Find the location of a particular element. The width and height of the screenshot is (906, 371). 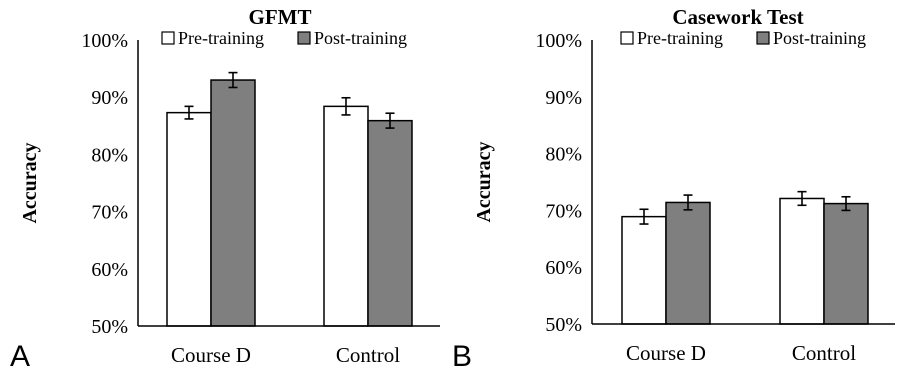

chart-title: GFMT is located at coordinates (280, 17).